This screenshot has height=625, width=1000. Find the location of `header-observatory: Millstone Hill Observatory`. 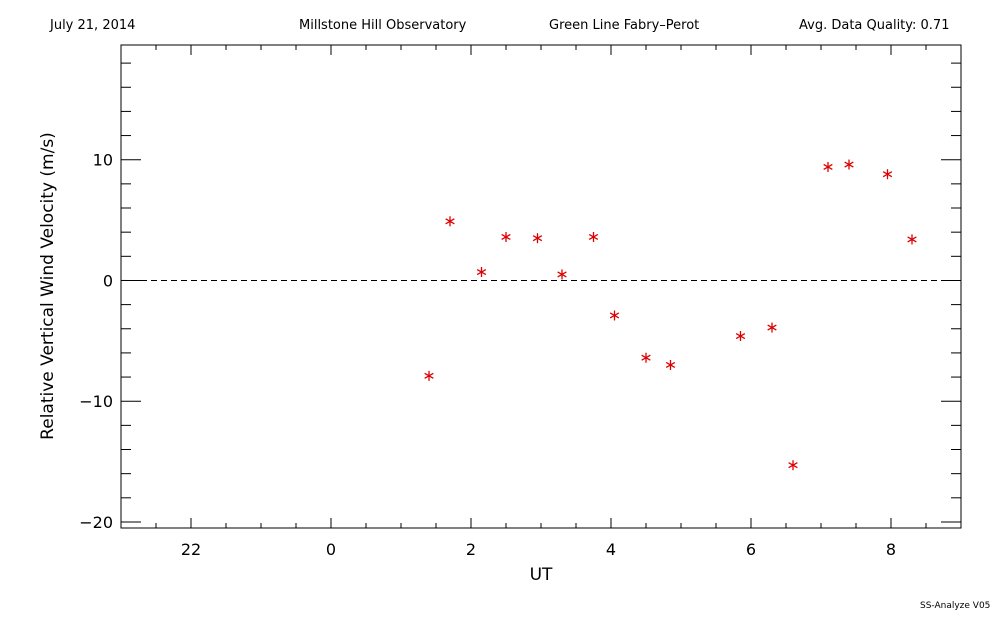

header-observatory: Millstone Hill Observatory is located at coordinates (383, 25).